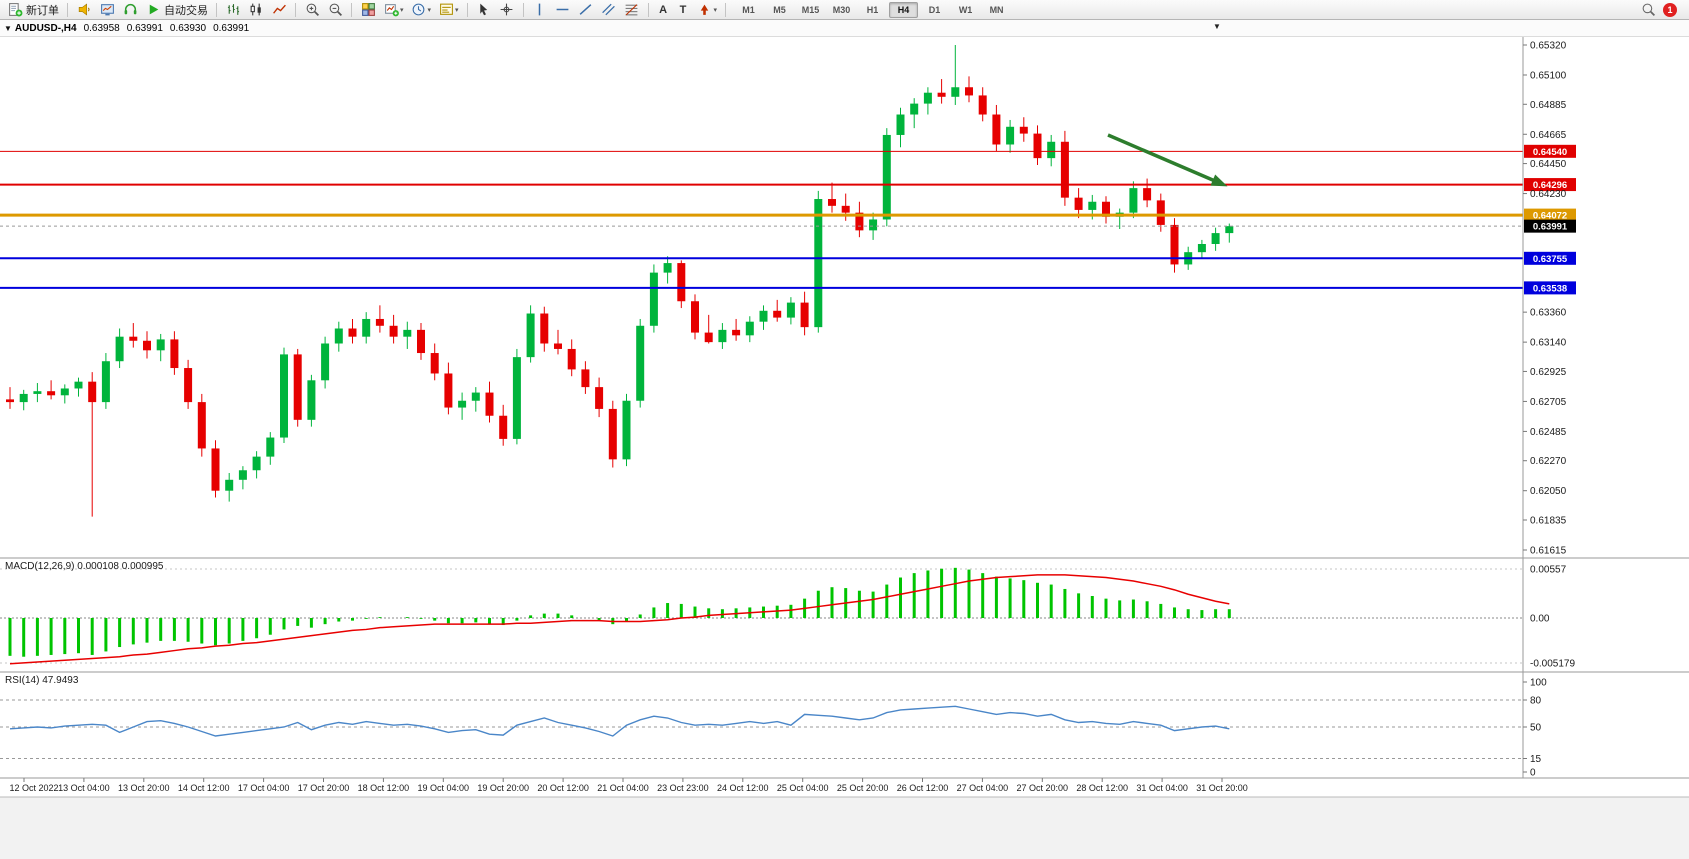 The image size is (1689, 859). I want to click on time-axis-label: 12 Oct 2022, so click(33, 788).